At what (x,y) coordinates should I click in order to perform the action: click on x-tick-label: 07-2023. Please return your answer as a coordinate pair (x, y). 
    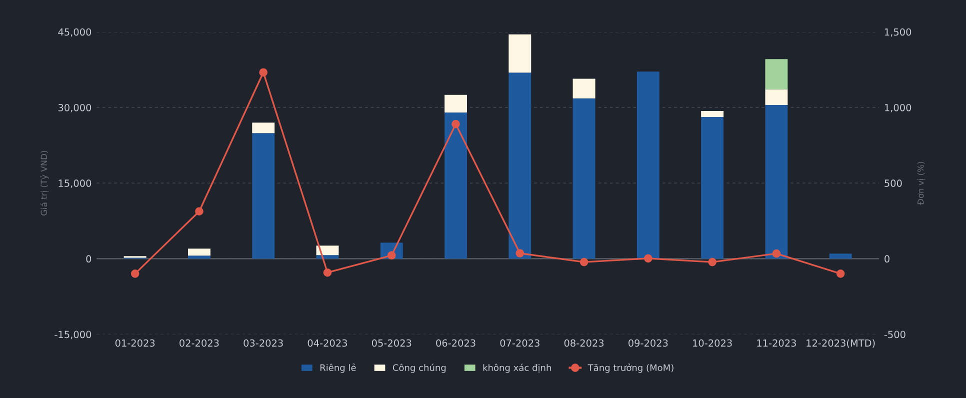
    Looking at the image, I should click on (520, 343).